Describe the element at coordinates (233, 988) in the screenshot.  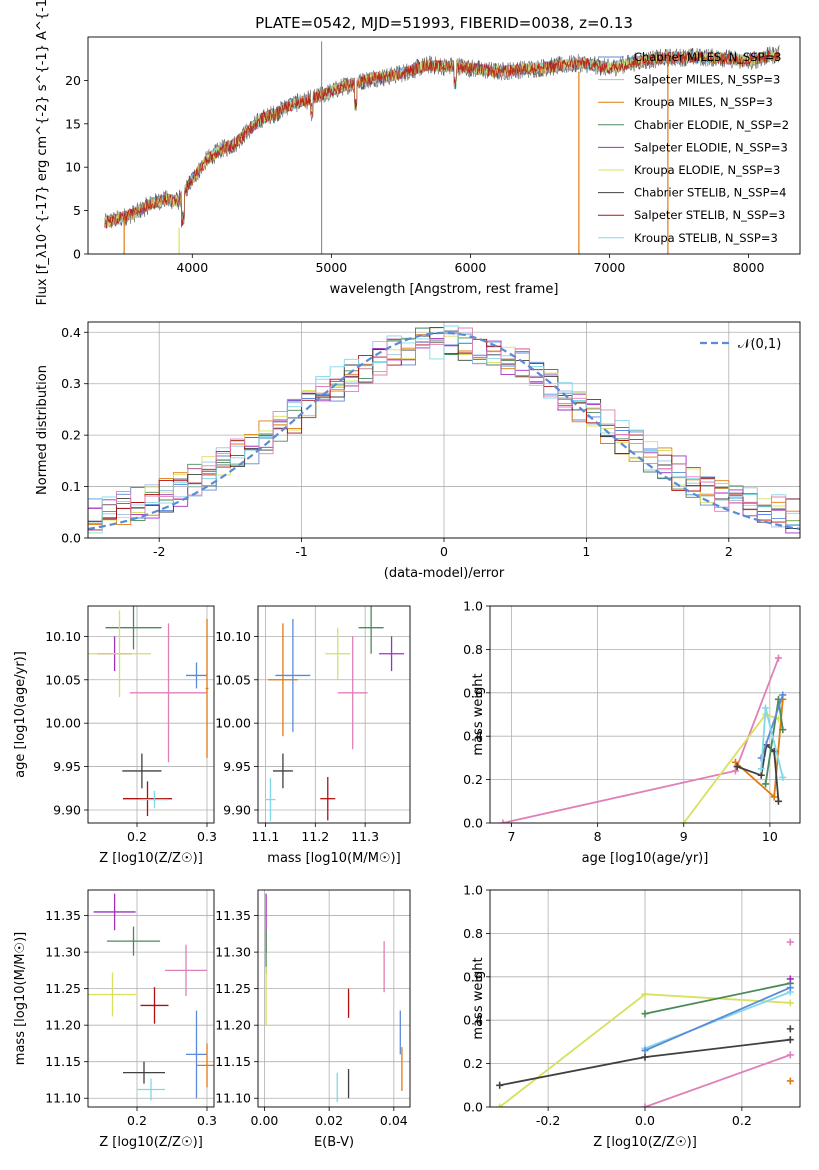
I see `y-tick-label: 11.25` at that location.